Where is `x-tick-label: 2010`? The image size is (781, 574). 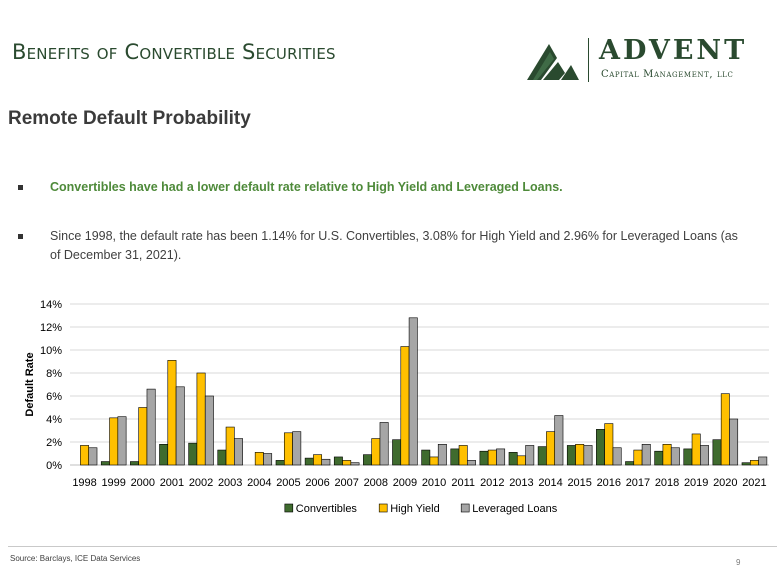
x-tick-label: 2010 is located at coordinates (434, 483).